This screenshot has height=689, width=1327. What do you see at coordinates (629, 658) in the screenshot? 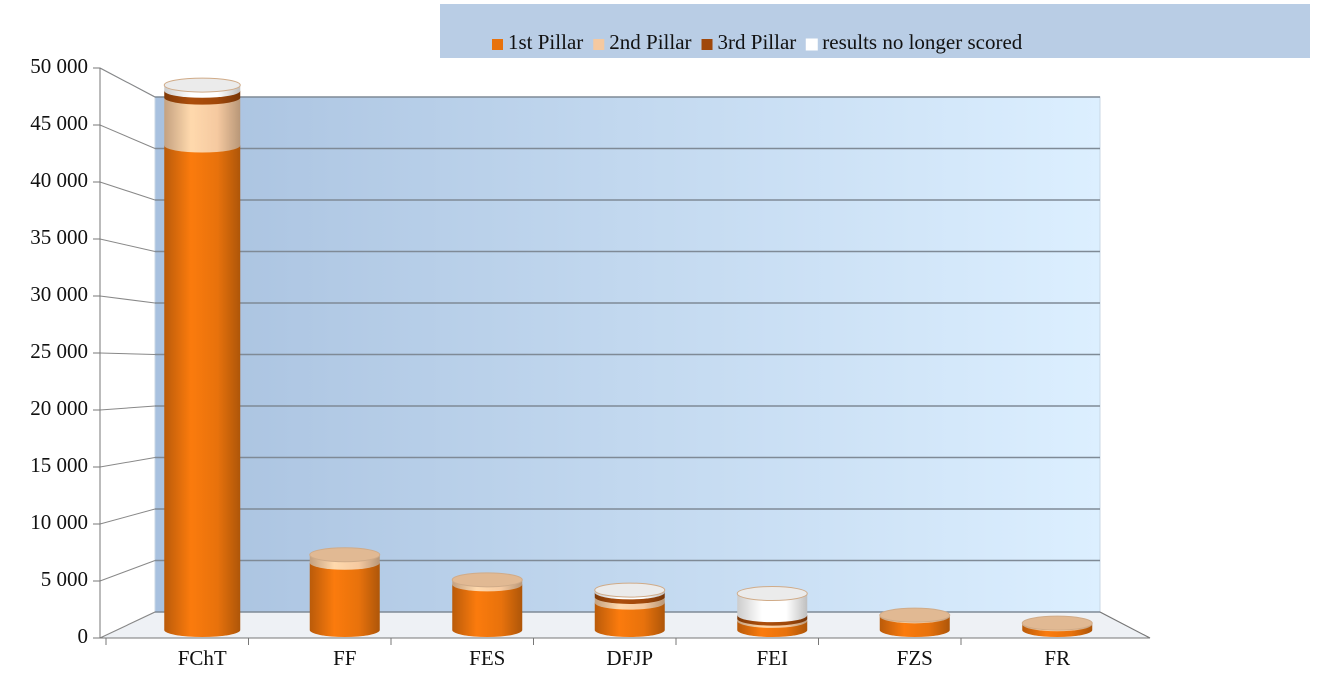
I see `x-tick-label: DFJP` at bounding box center [629, 658].